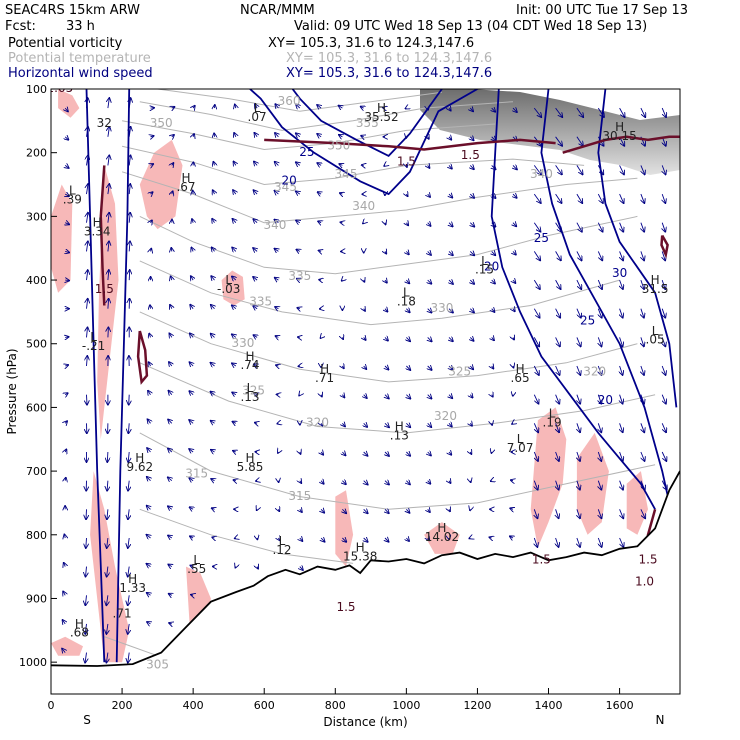  What do you see at coordinates (12, 391) in the screenshot?
I see `y-axis-title: Pressure (hPa)` at bounding box center [12, 391].